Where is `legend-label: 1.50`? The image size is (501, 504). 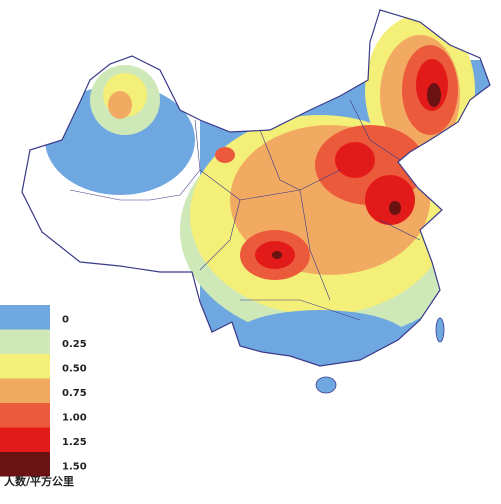 legend-label: 1.50 is located at coordinates (74, 466).